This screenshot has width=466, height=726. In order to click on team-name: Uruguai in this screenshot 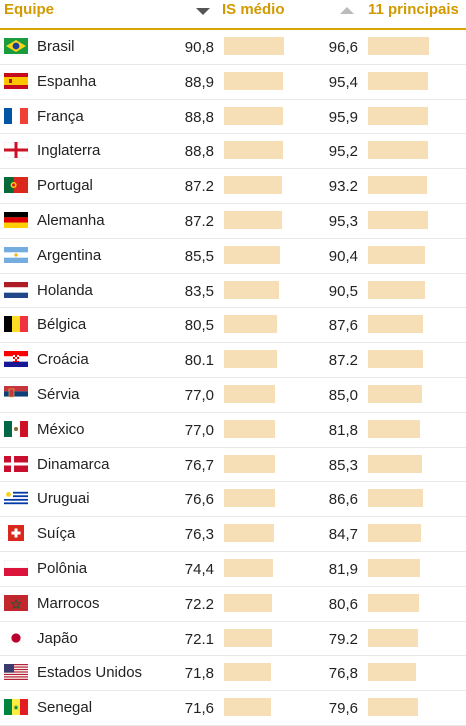, I will do `click(63, 499)`.